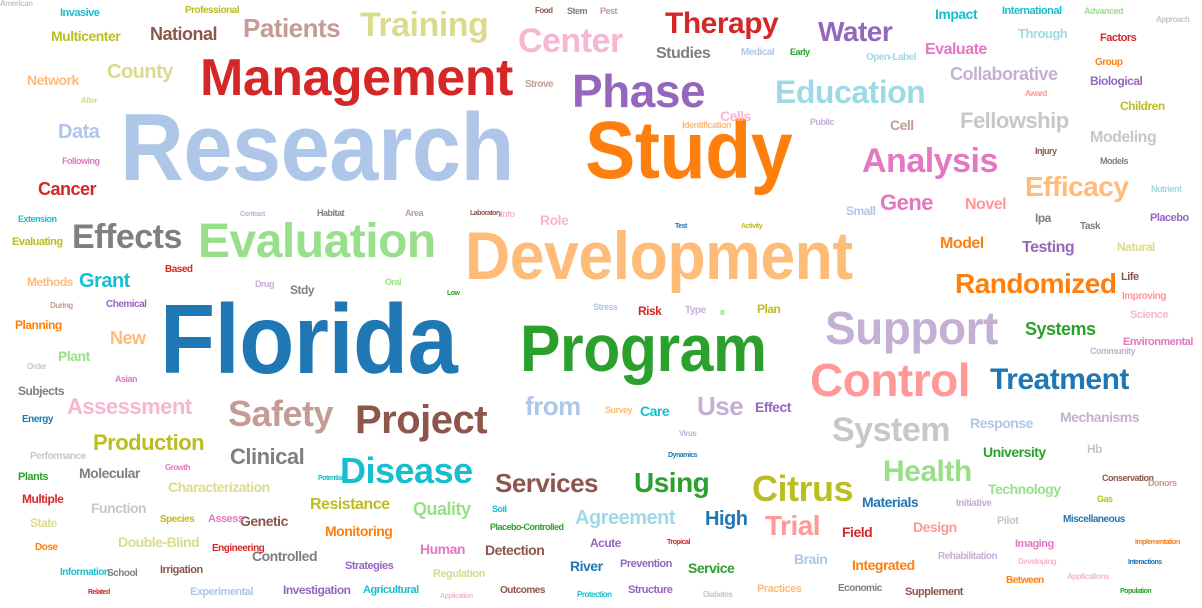 The width and height of the screenshot is (1202, 608). What do you see at coordinates (99, 592) in the screenshot?
I see `word-related: Related` at bounding box center [99, 592].